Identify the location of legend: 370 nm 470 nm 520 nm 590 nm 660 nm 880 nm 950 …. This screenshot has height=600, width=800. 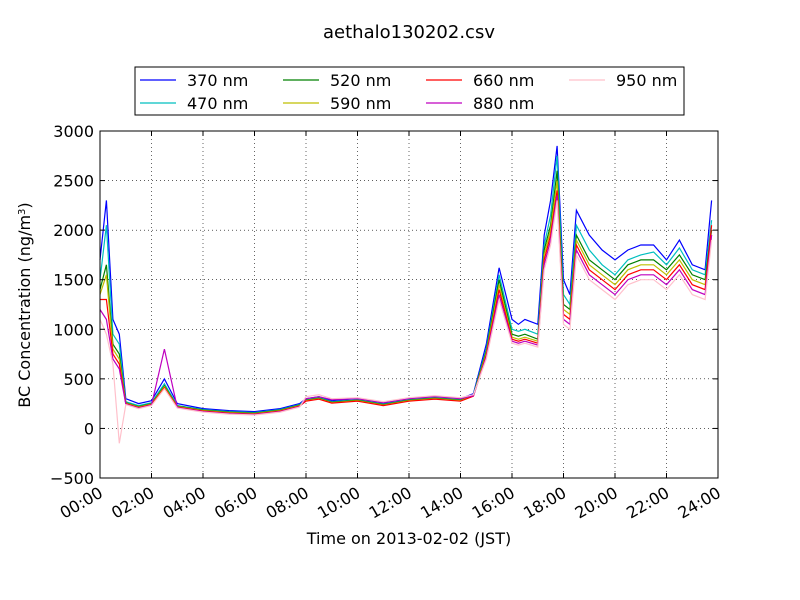
(409, 91).